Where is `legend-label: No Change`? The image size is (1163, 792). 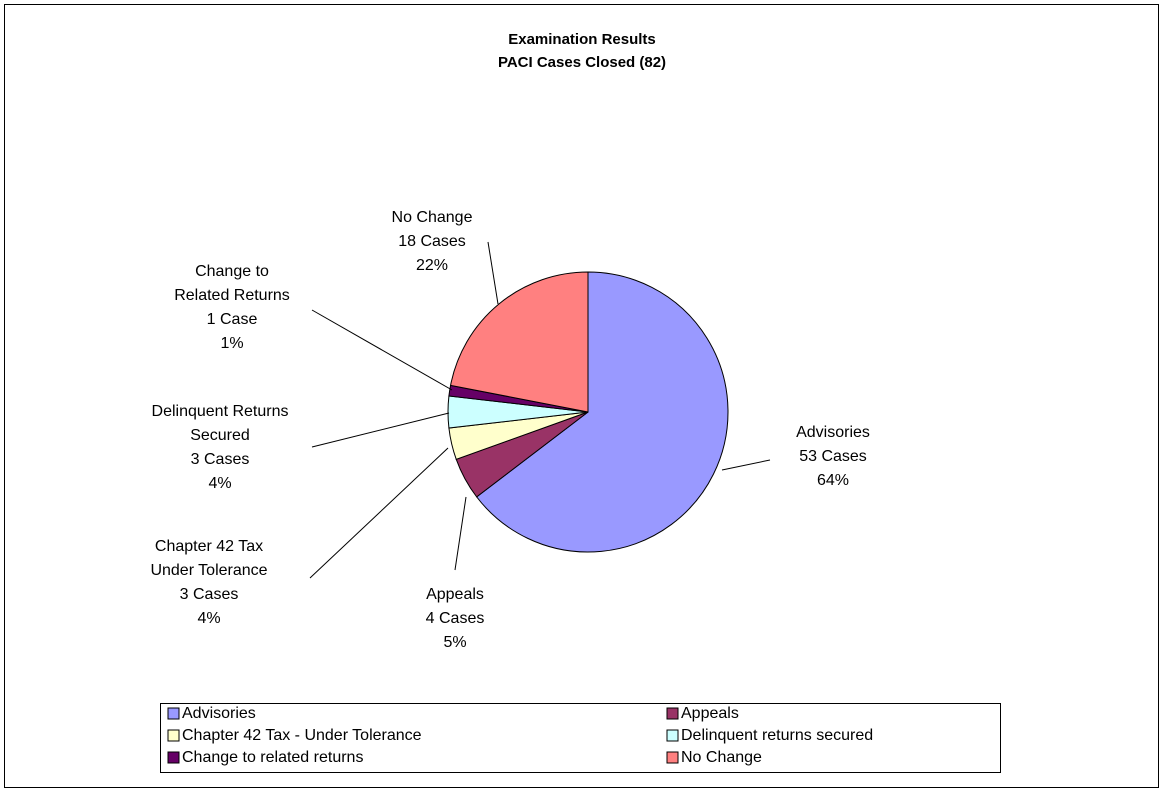
legend-label: No Change is located at coordinates (721, 757).